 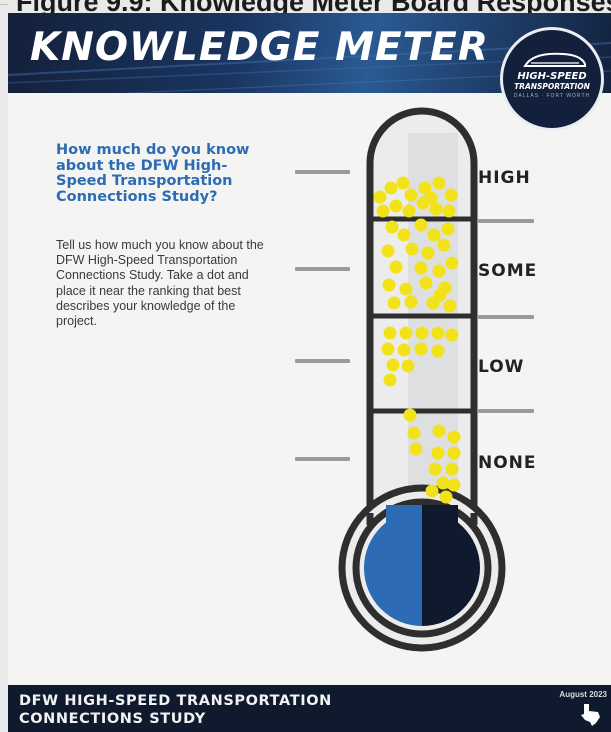 What do you see at coordinates (590, 715) in the screenshot?
I see `texas-outline-icon` at bounding box center [590, 715].